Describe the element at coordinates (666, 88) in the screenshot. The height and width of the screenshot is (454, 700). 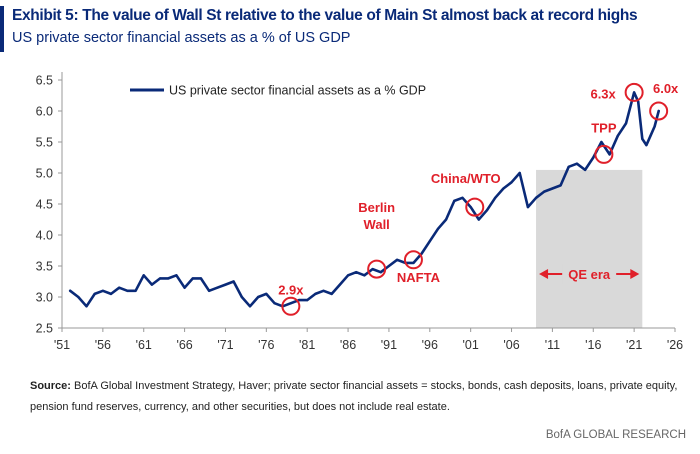
I see `annotation-label: 6.0x` at that location.